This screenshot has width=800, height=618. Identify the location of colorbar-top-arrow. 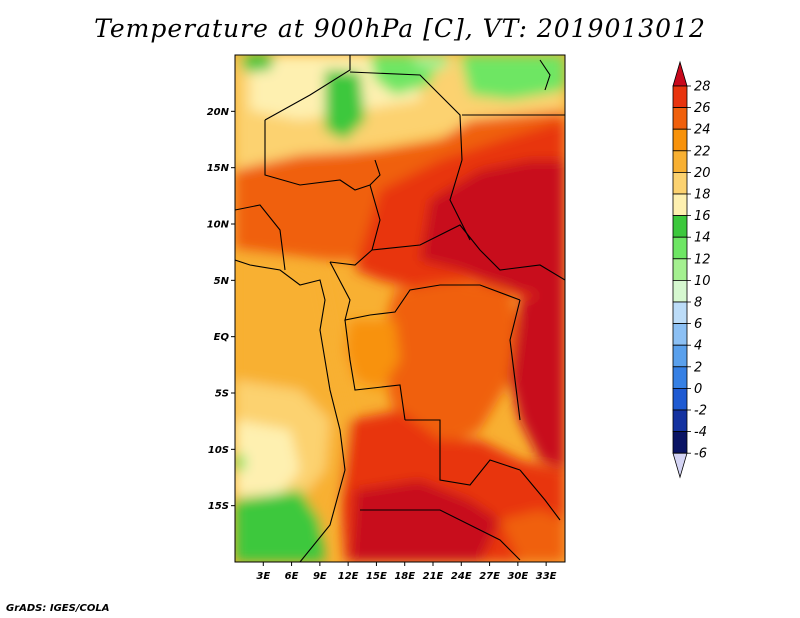
(680, 73).